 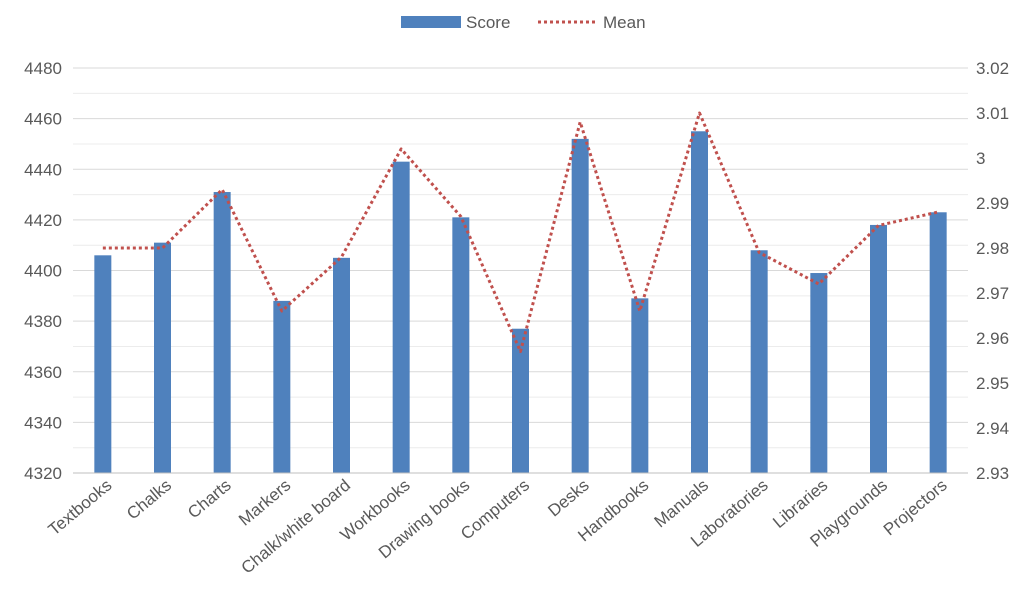 What do you see at coordinates (992, 248) in the screenshot?
I see `right-tick-label: 2.98` at bounding box center [992, 248].